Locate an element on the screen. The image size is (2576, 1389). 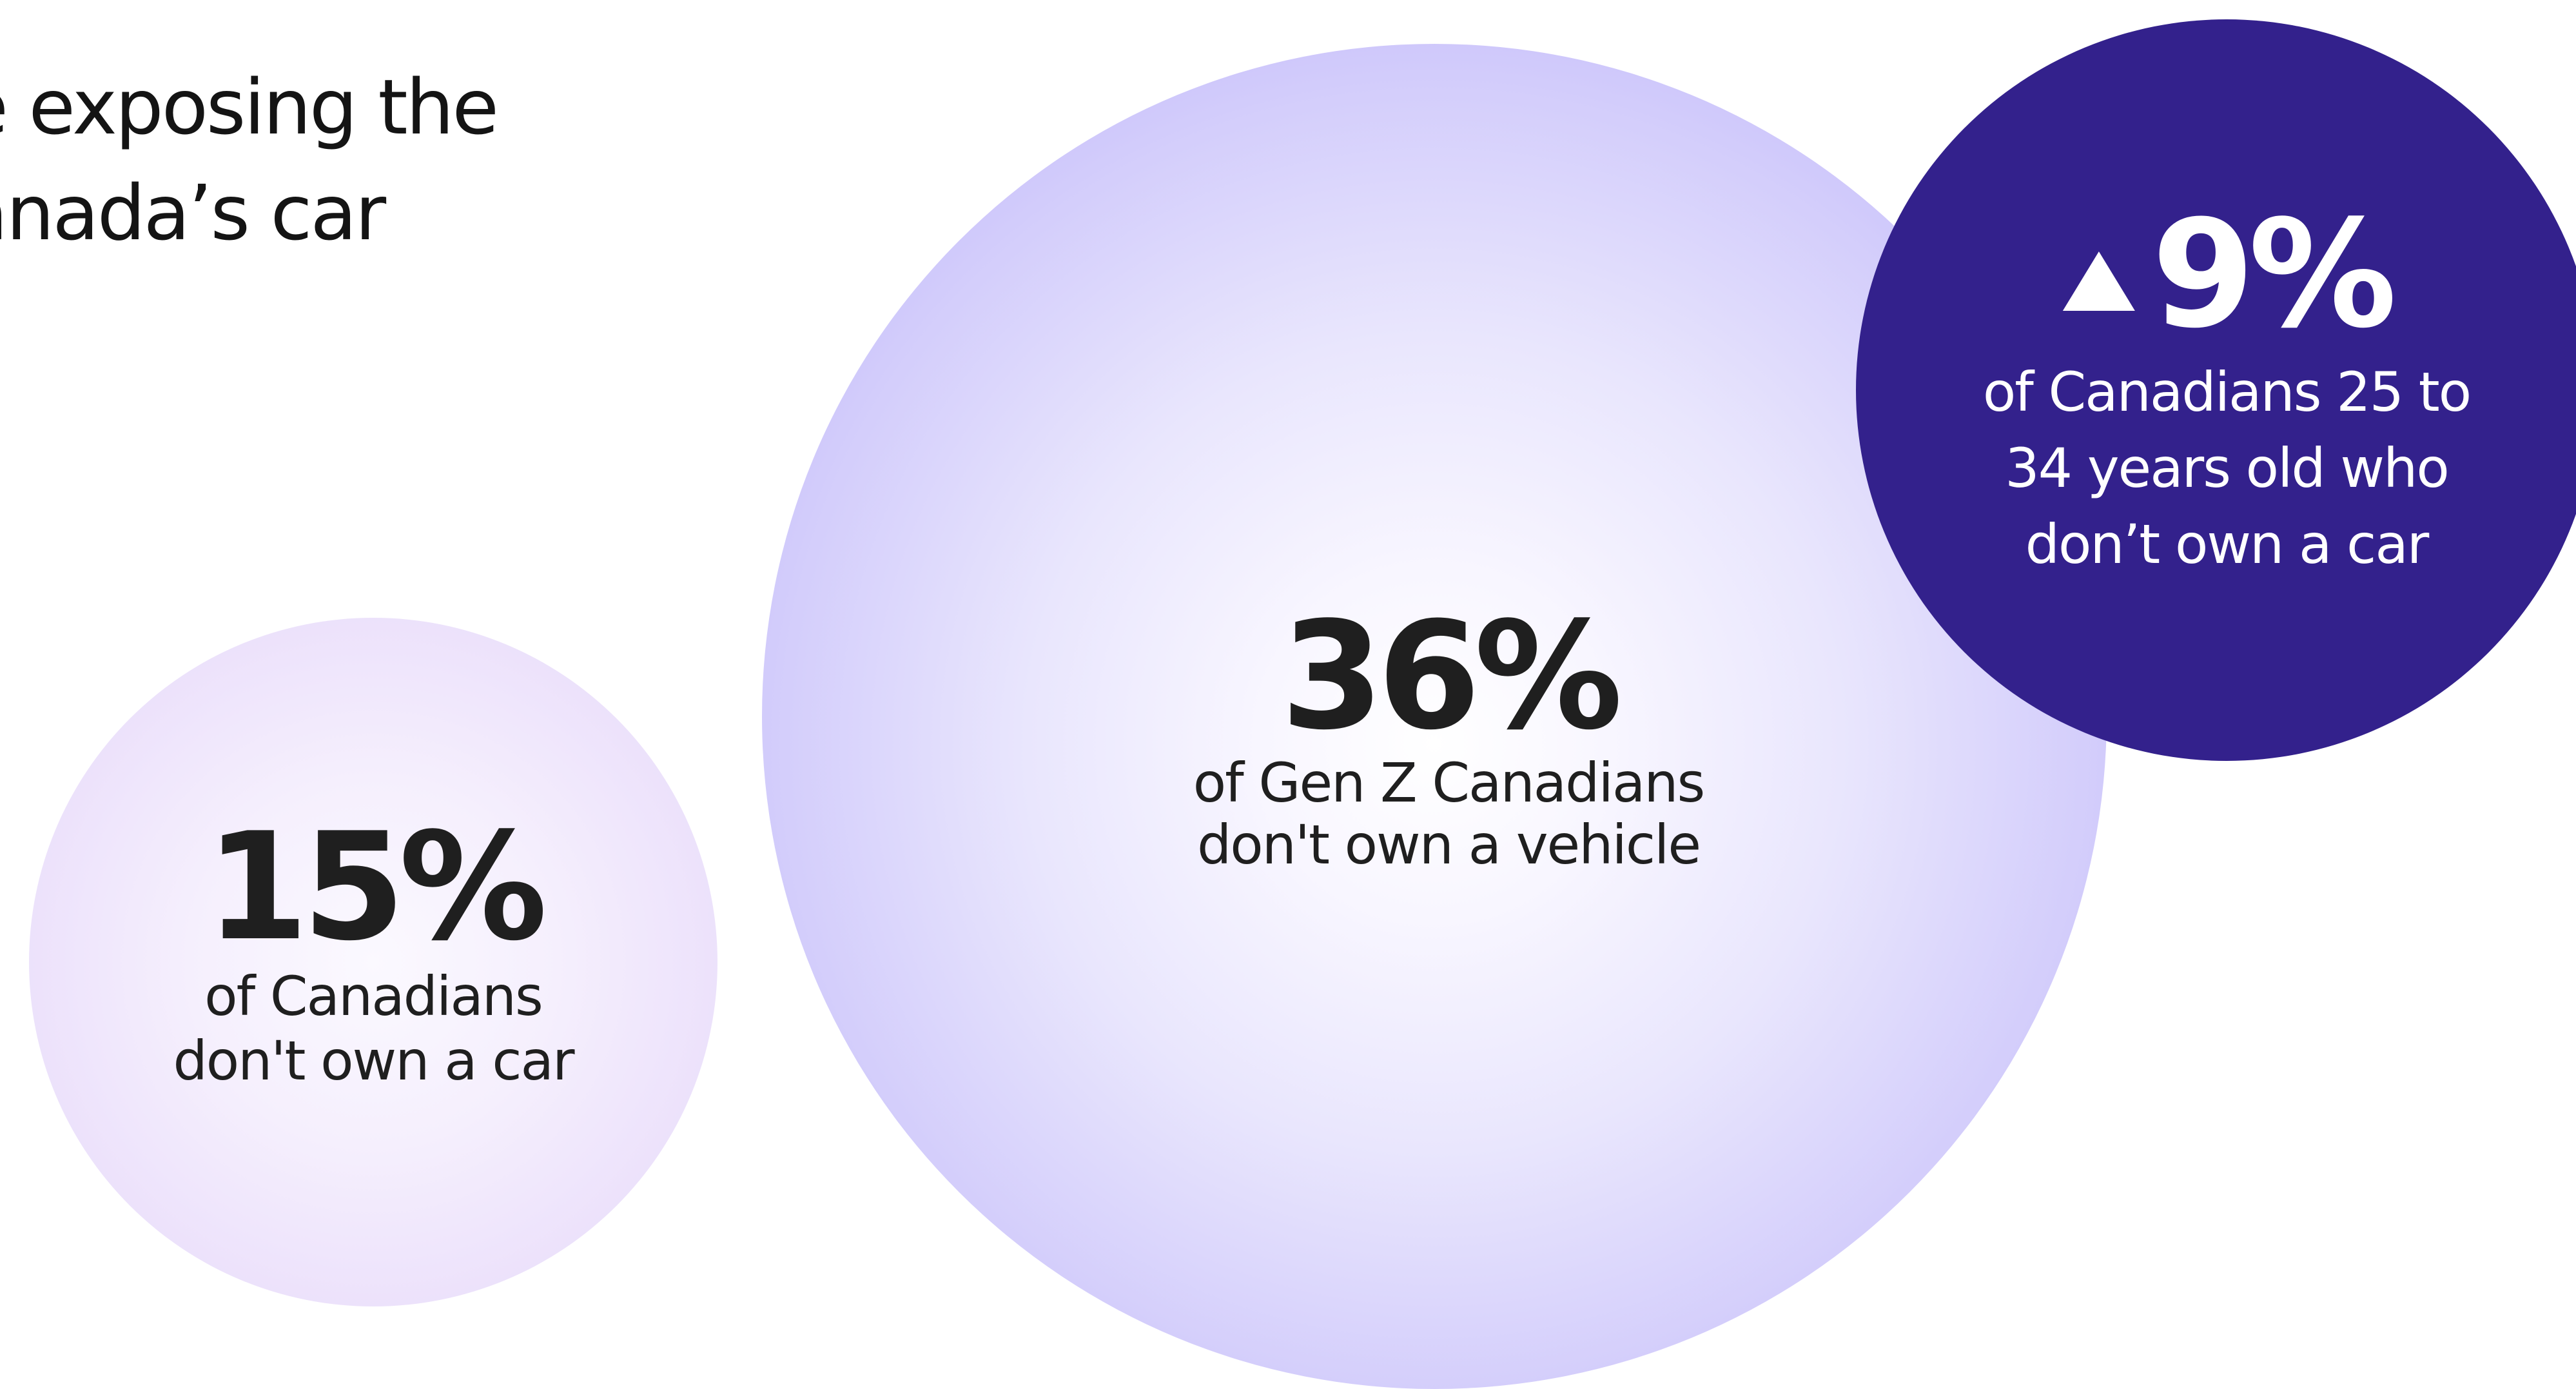
triangle-up-icon is located at coordinates (2098, 281).